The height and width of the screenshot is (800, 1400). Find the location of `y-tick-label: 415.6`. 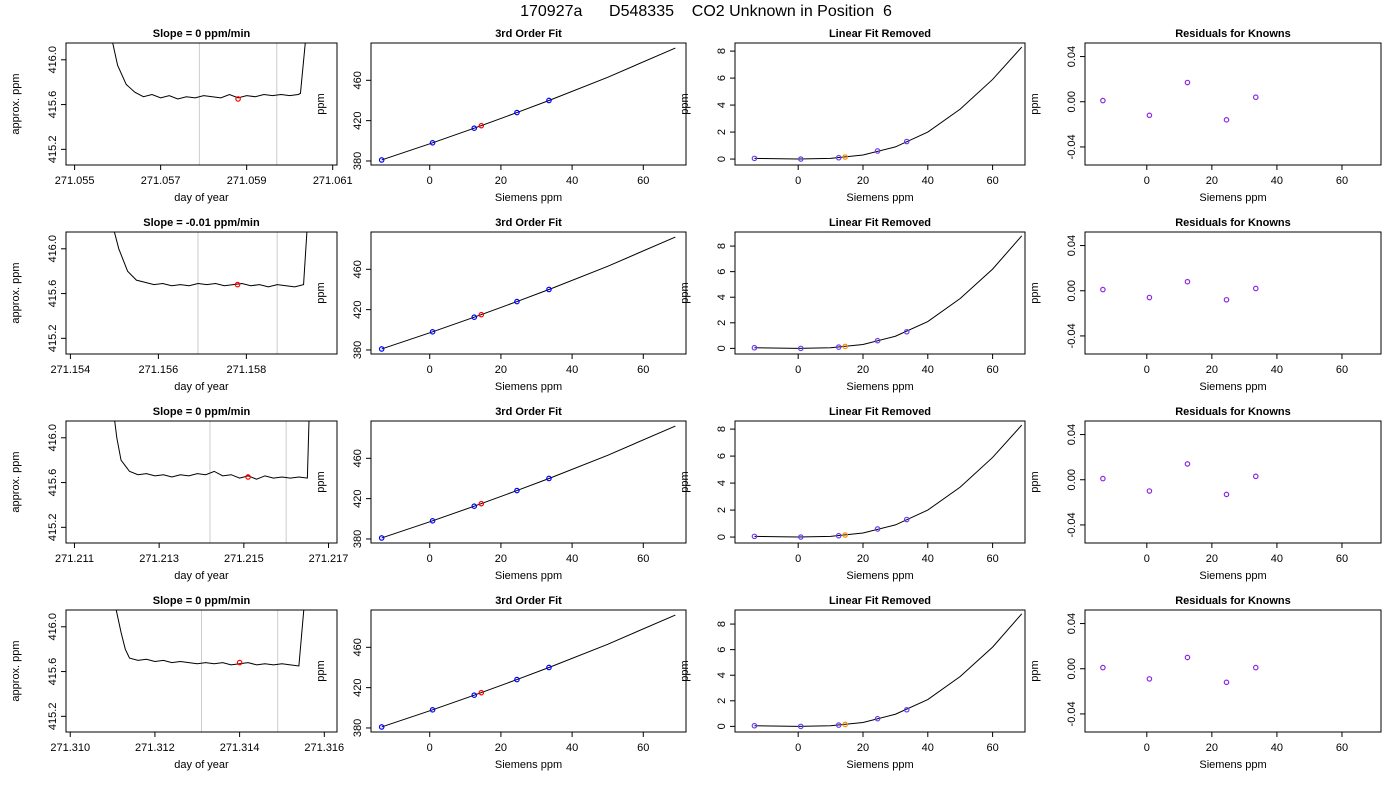

y-tick-label: 415.6 is located at coordinates (53, 672).